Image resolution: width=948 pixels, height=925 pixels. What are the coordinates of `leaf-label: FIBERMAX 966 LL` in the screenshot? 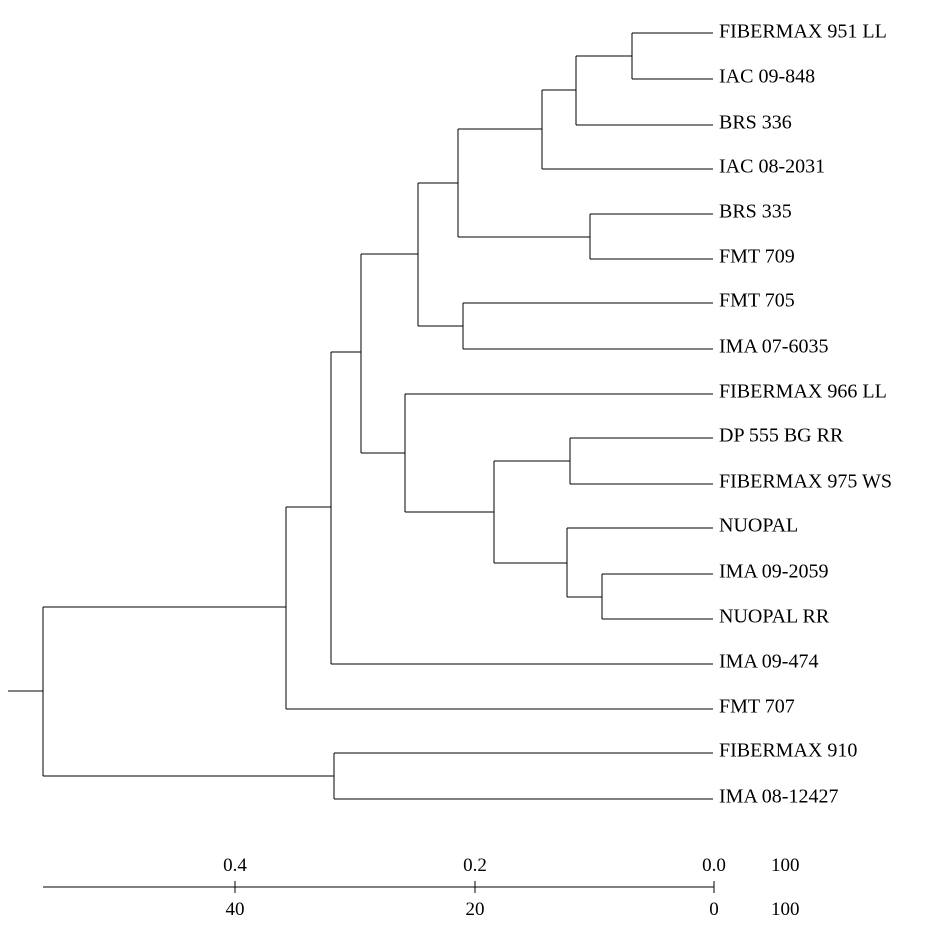 It's located at (803, 392).